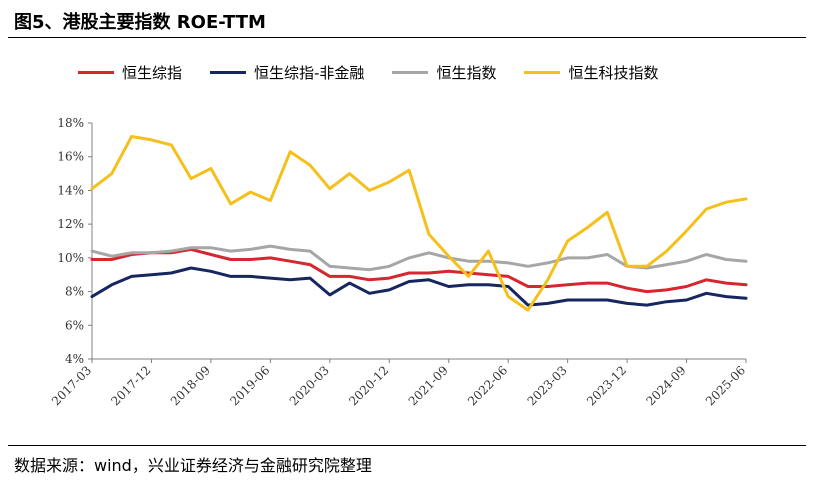 This screenshot has height=480, width=814. I want to click on legend-item-hs-composite: 恒生综指, so click(130, 72).